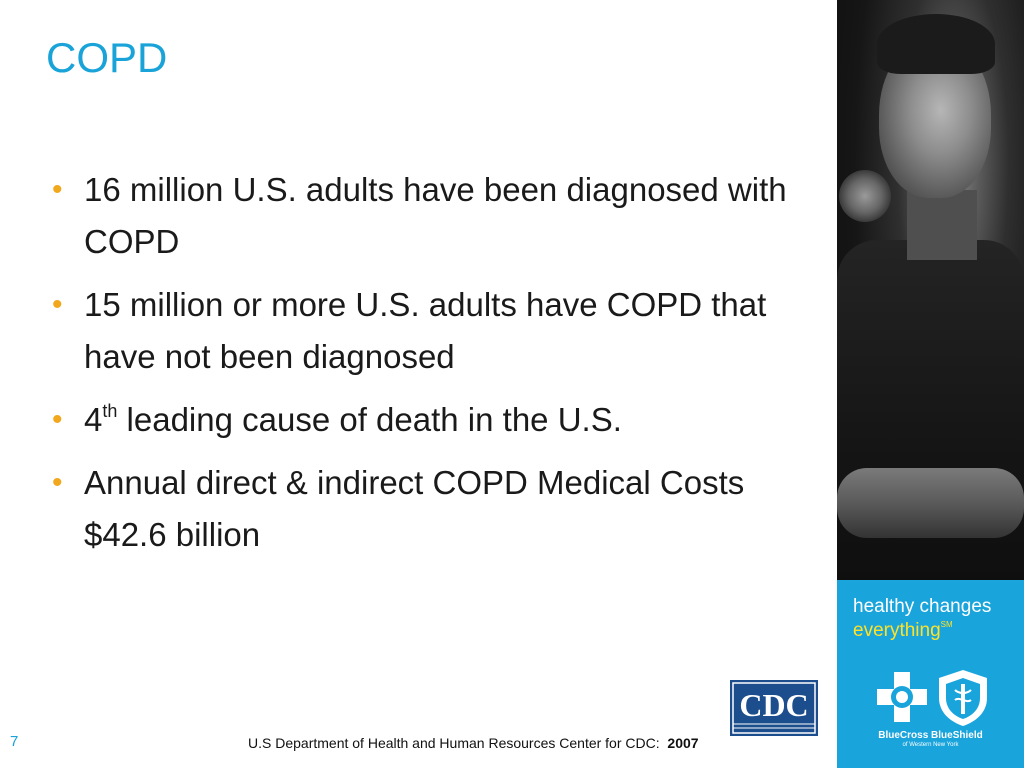 This screenshot has height=768, width=1024. Describe the element at coordinates (930, 290) in the screenshot. I see `man-portrait-photo` at that location.